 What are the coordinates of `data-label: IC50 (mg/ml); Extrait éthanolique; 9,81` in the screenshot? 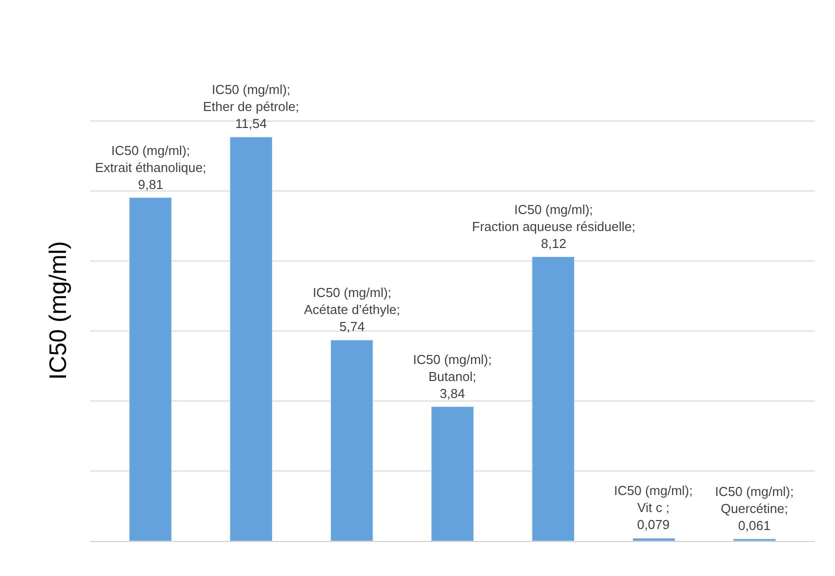 It's located at (150, 167).